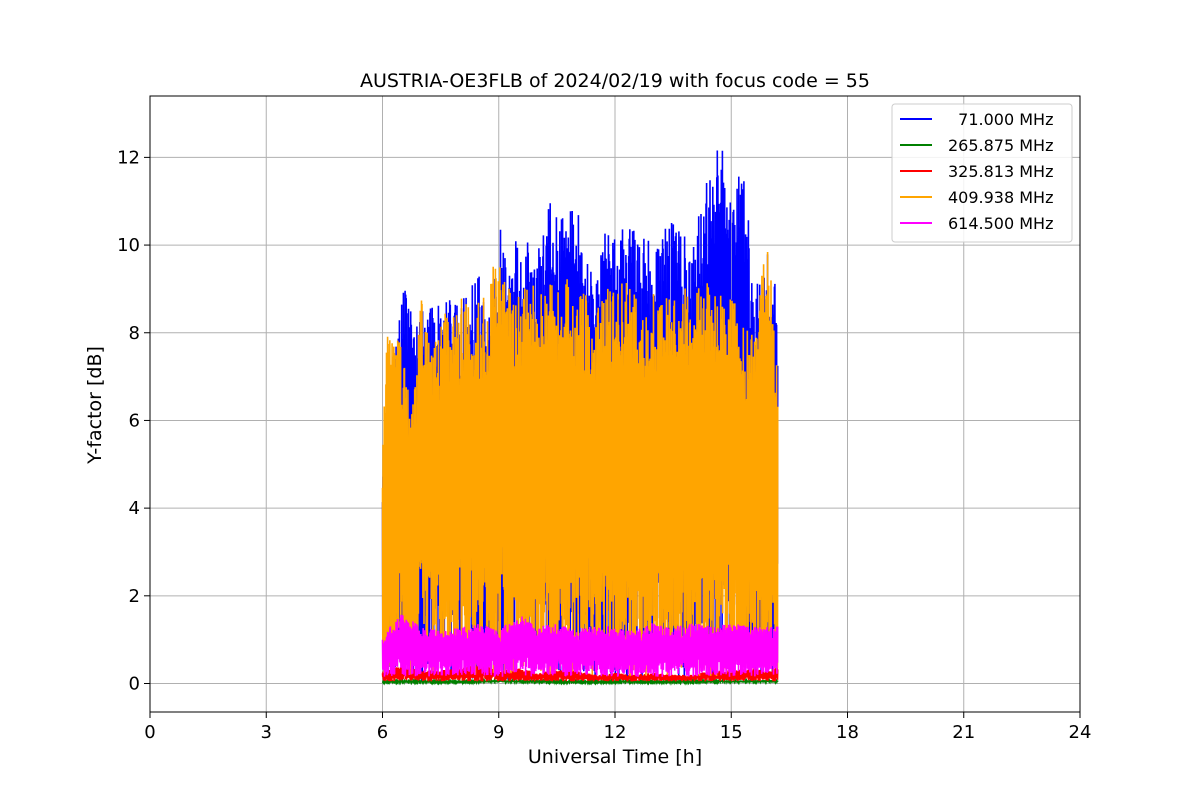  I want to click on x-tick-label: 3, so click(266, 732).